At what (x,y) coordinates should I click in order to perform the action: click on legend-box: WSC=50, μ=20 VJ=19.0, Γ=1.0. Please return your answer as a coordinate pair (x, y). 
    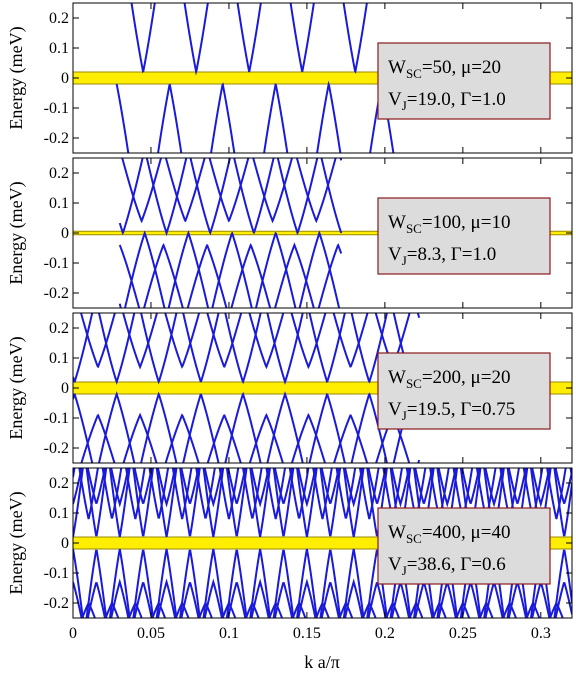
    Looking at the image, I should click on (464, 81).